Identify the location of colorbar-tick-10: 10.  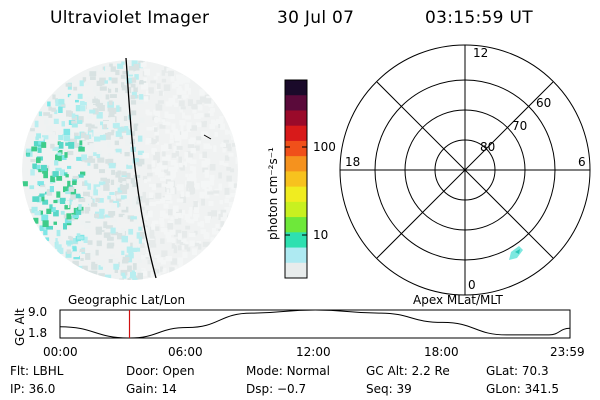
(321, 235).